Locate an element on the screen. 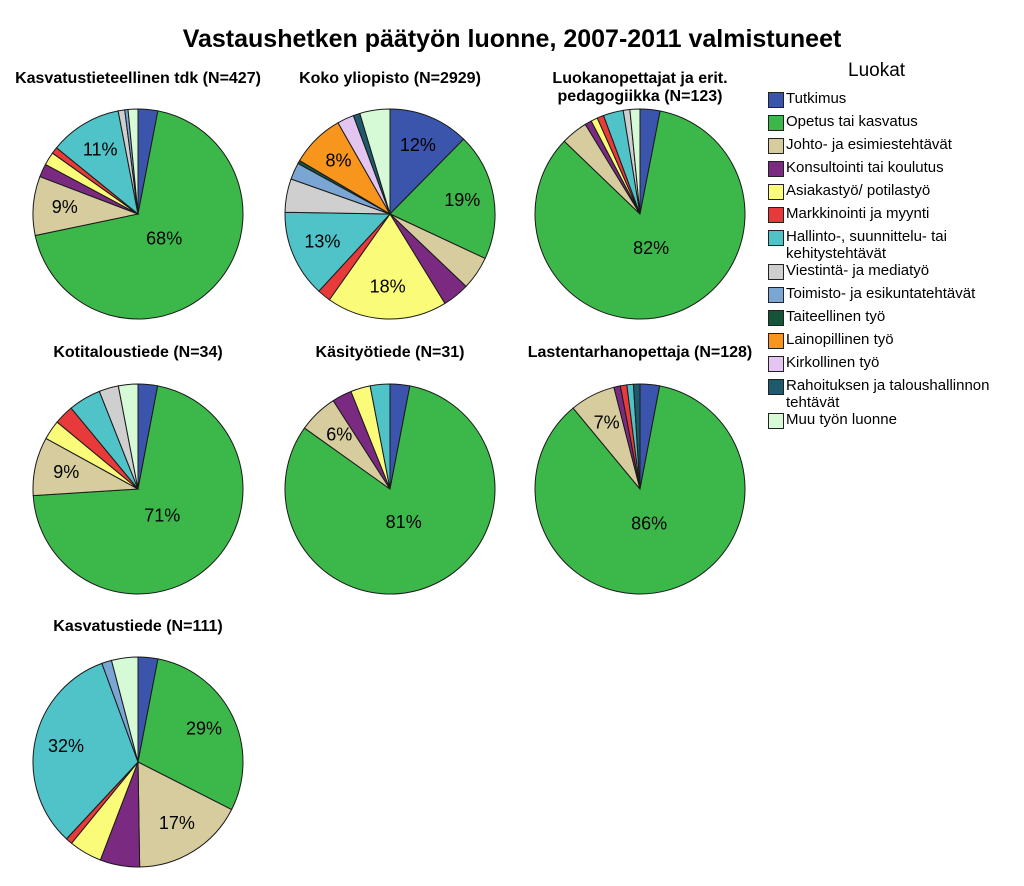 Image resolution: width=1024 pixels, height=886 pixels. slice-label: 18% is located at coordinates (388, 286).